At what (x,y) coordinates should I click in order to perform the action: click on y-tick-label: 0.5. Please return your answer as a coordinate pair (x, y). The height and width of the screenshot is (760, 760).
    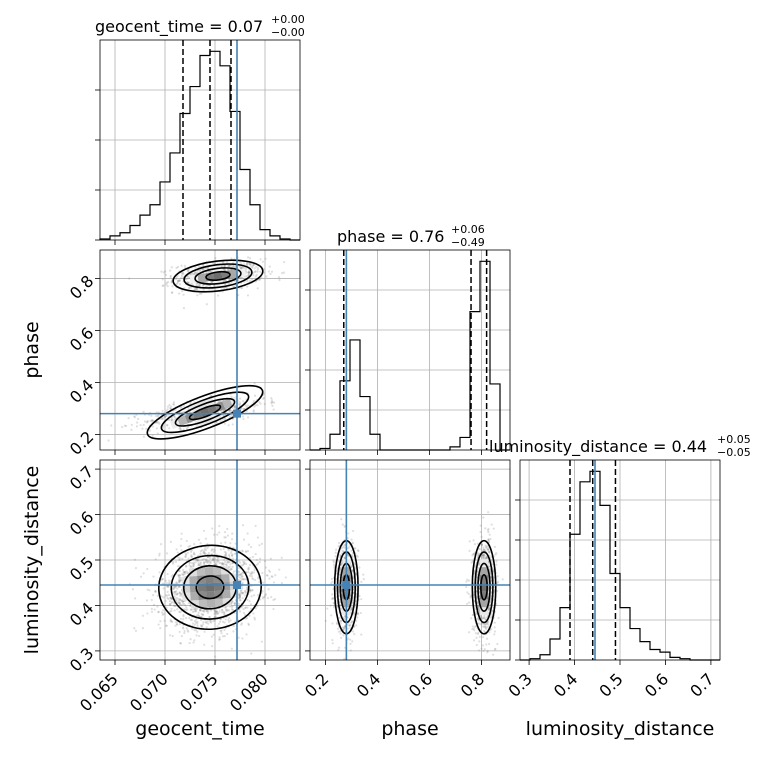
    Looking at the image, I should click on (81, 568).